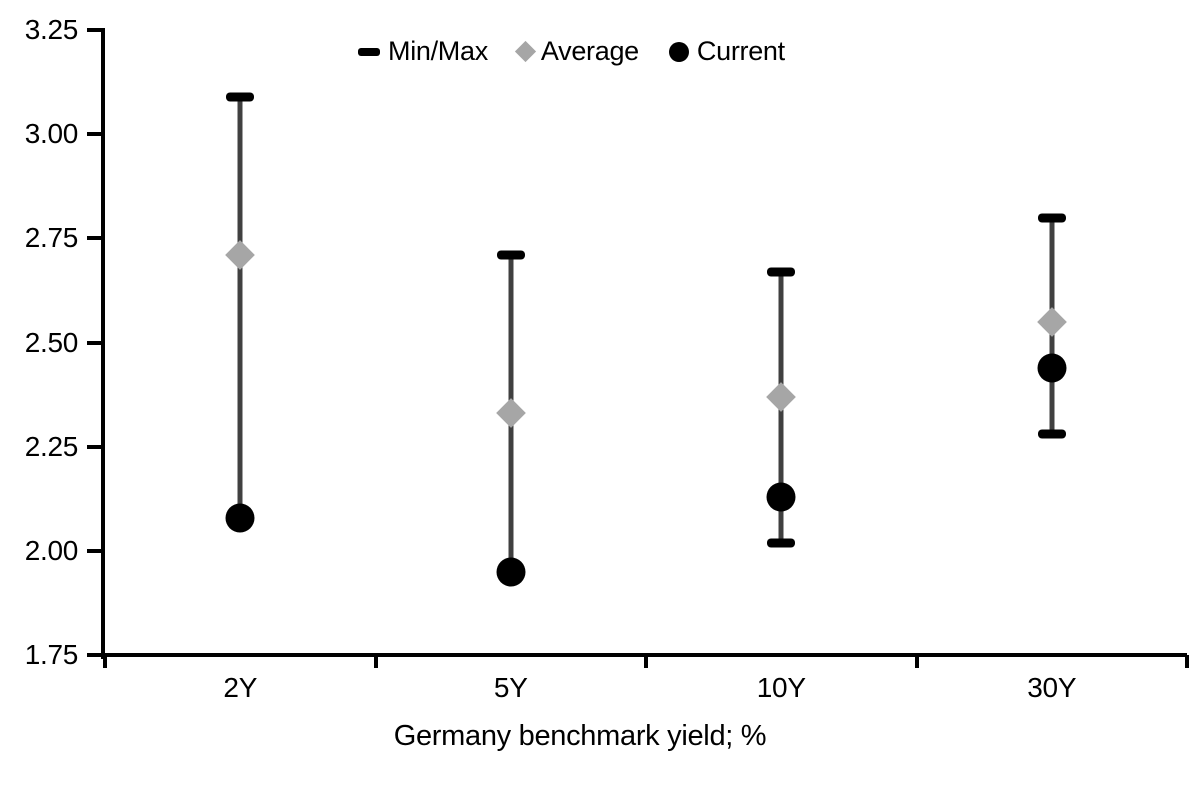  Describe the element at coordinates (51, 654) in the screenshot. I see `y-tick-label: 1.75` at that location.